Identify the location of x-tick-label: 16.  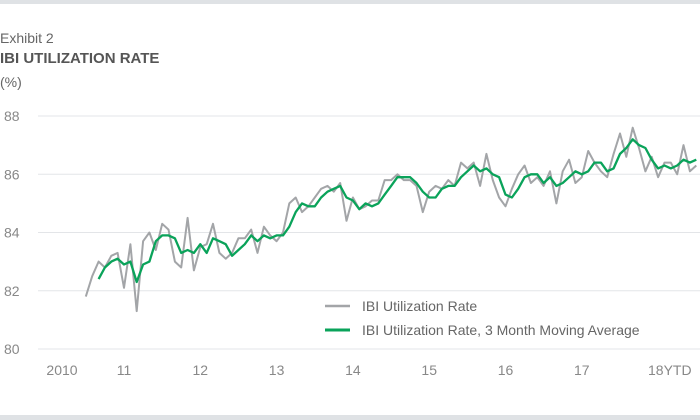
(506, 370).